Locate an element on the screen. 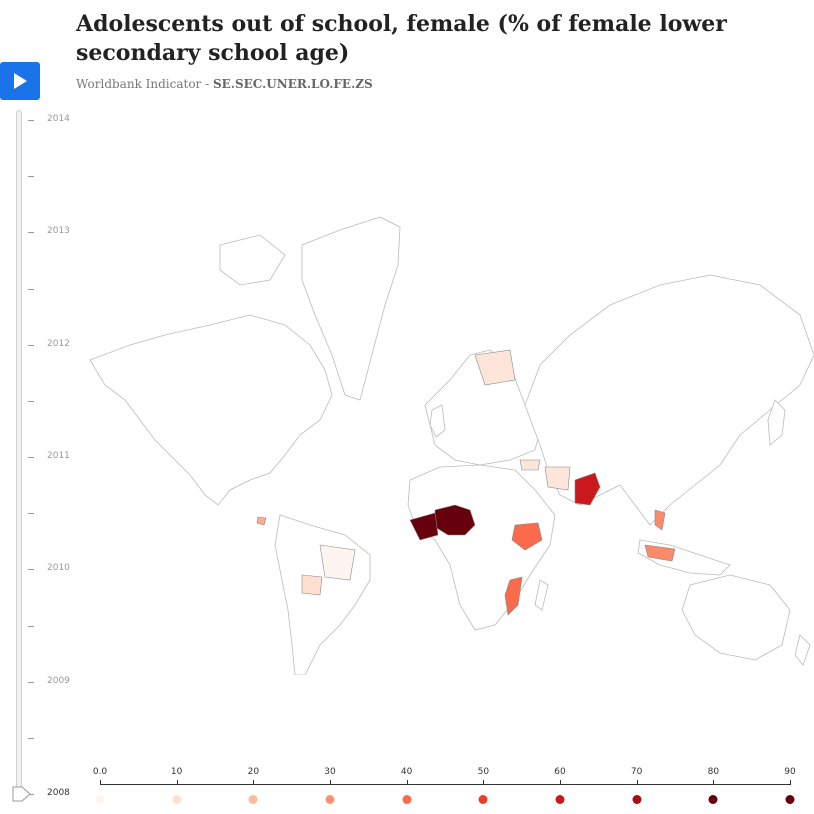 The image size is (814, 814). iran-country is located at coordinates (557, 478).